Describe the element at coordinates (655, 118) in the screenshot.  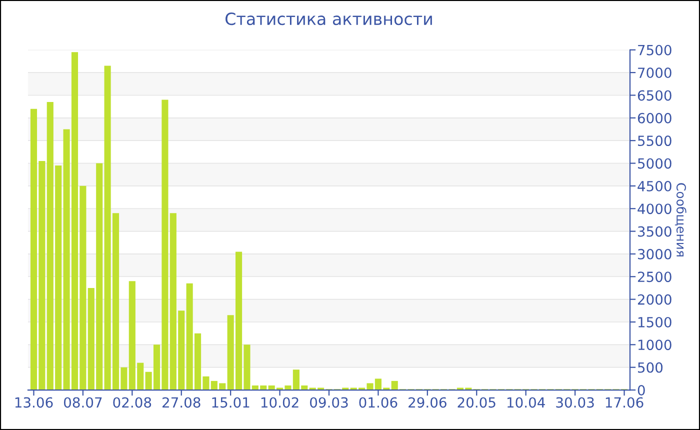
I see `y-tick-label: 6000` at that location.